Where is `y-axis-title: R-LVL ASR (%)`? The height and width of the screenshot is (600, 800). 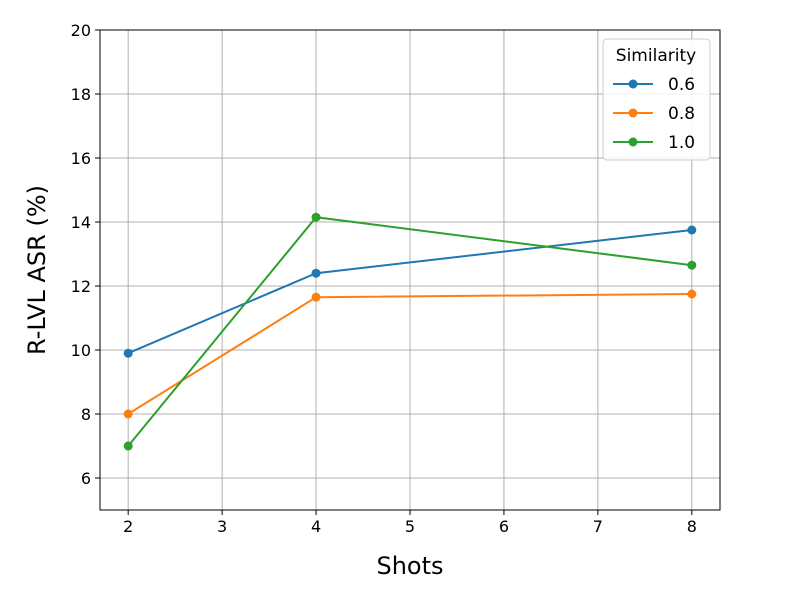 y-axis-title: R-LVL ASR (%) is located at coordinates (37, 270).